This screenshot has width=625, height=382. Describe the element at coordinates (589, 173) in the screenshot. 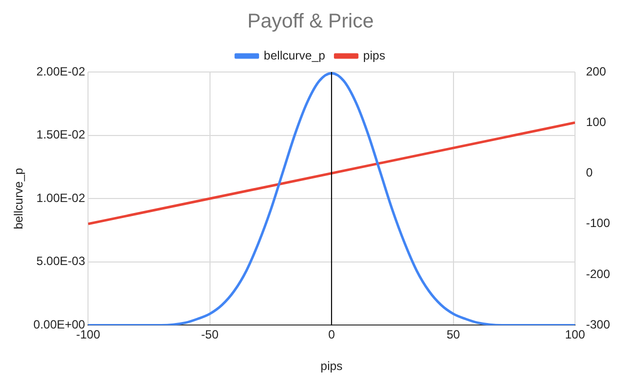

I see `y2-tick-label: 0` at that location.